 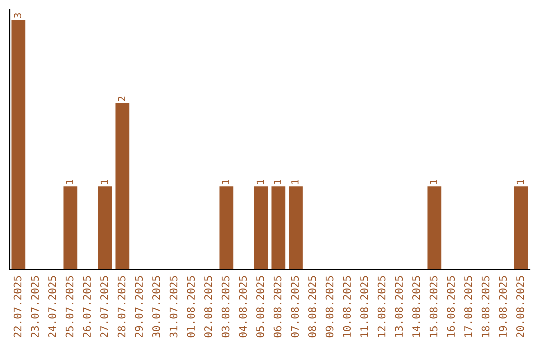 I want to click on x-tick-label: 13.08.2025, so click(x=399, y=307).